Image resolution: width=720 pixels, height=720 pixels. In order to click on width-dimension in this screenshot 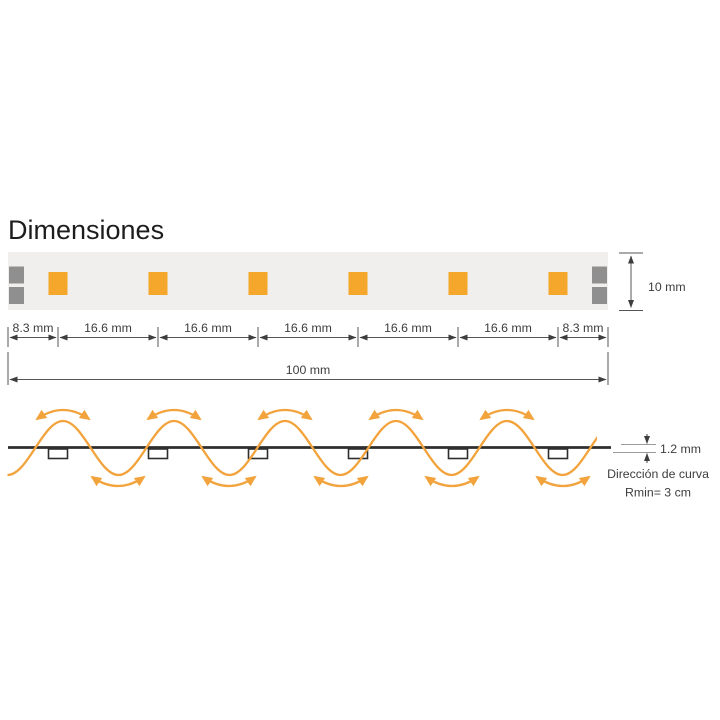, I will do `click(631, 281)`.